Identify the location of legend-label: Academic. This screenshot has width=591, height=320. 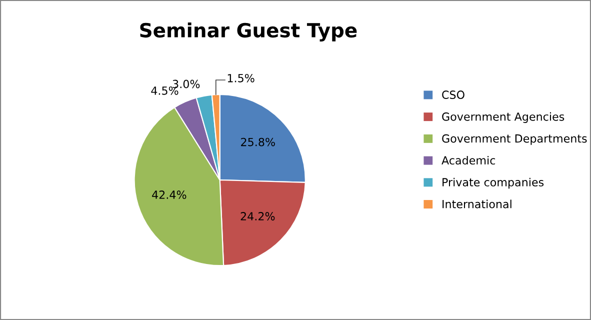
(469, 160).